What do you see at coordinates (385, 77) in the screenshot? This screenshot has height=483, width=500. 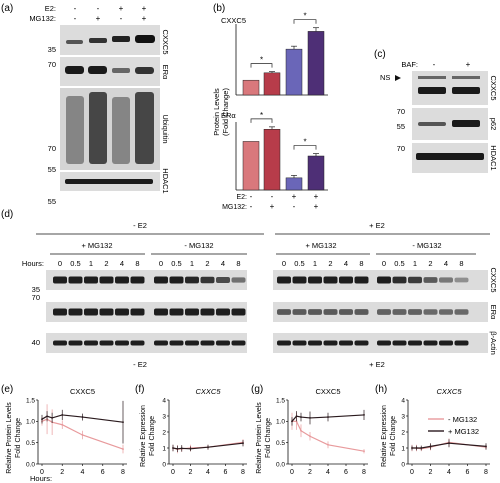 I see `ns-label: NS` at bounding box center [385, 77].